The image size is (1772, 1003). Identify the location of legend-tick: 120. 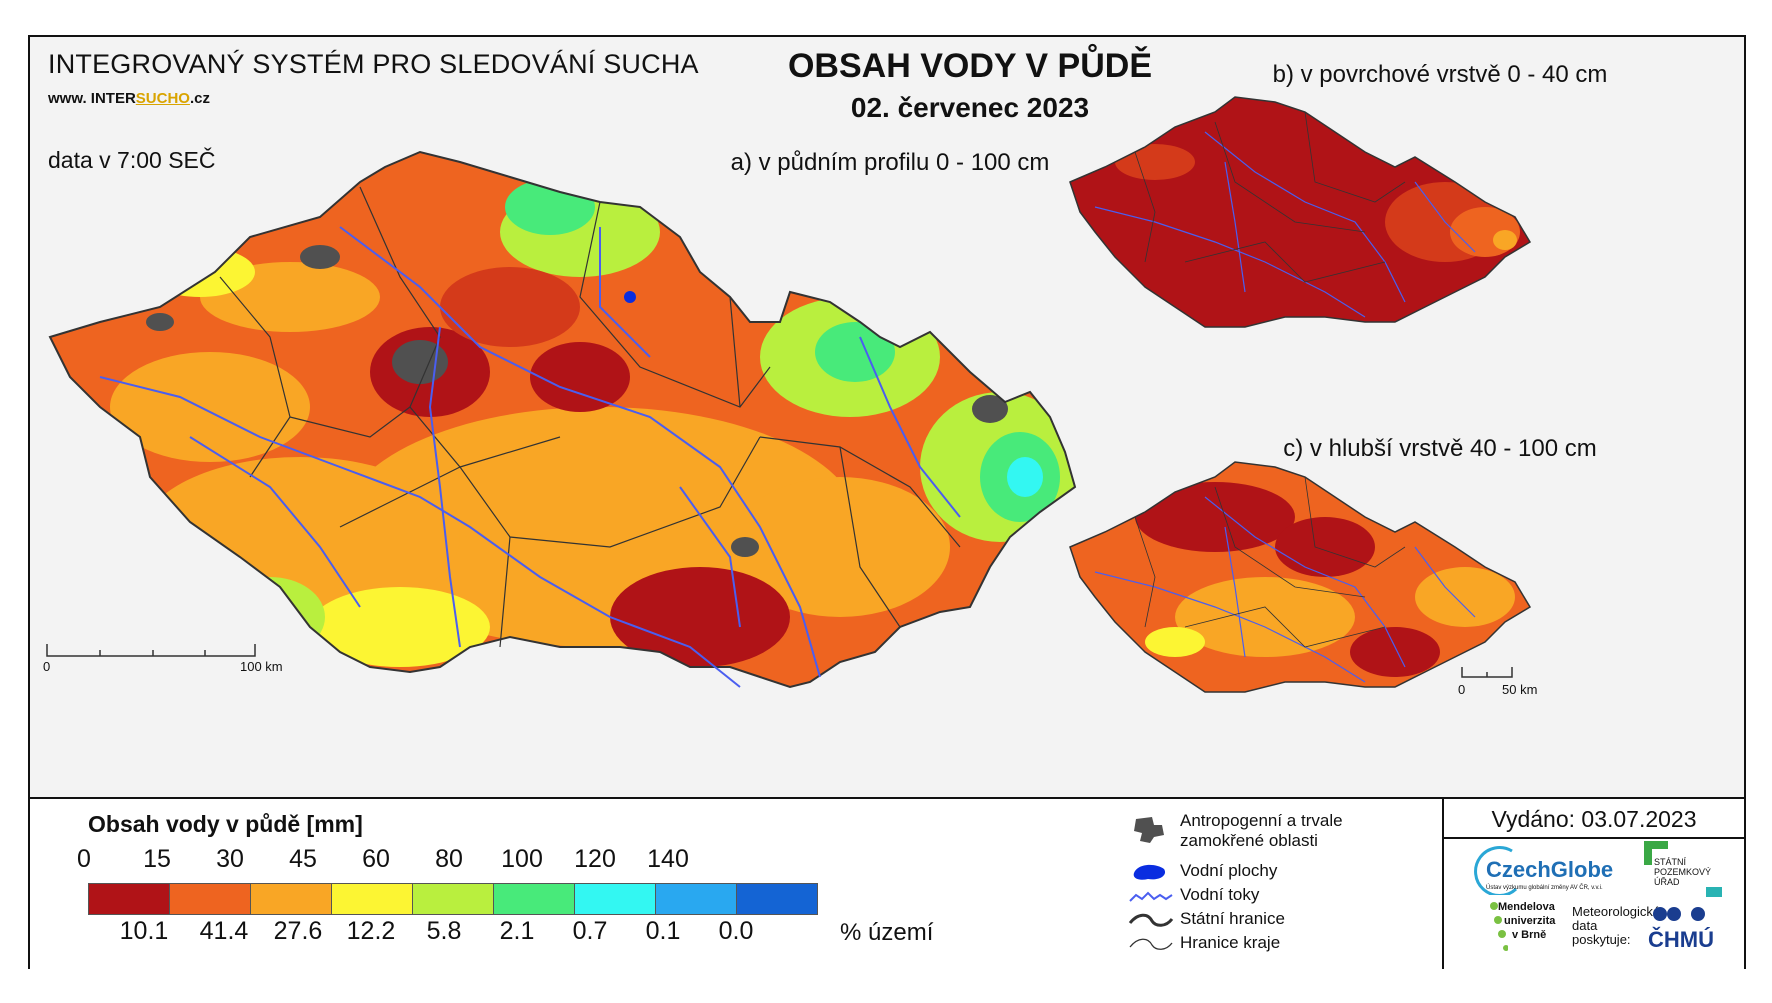
(595, 859).